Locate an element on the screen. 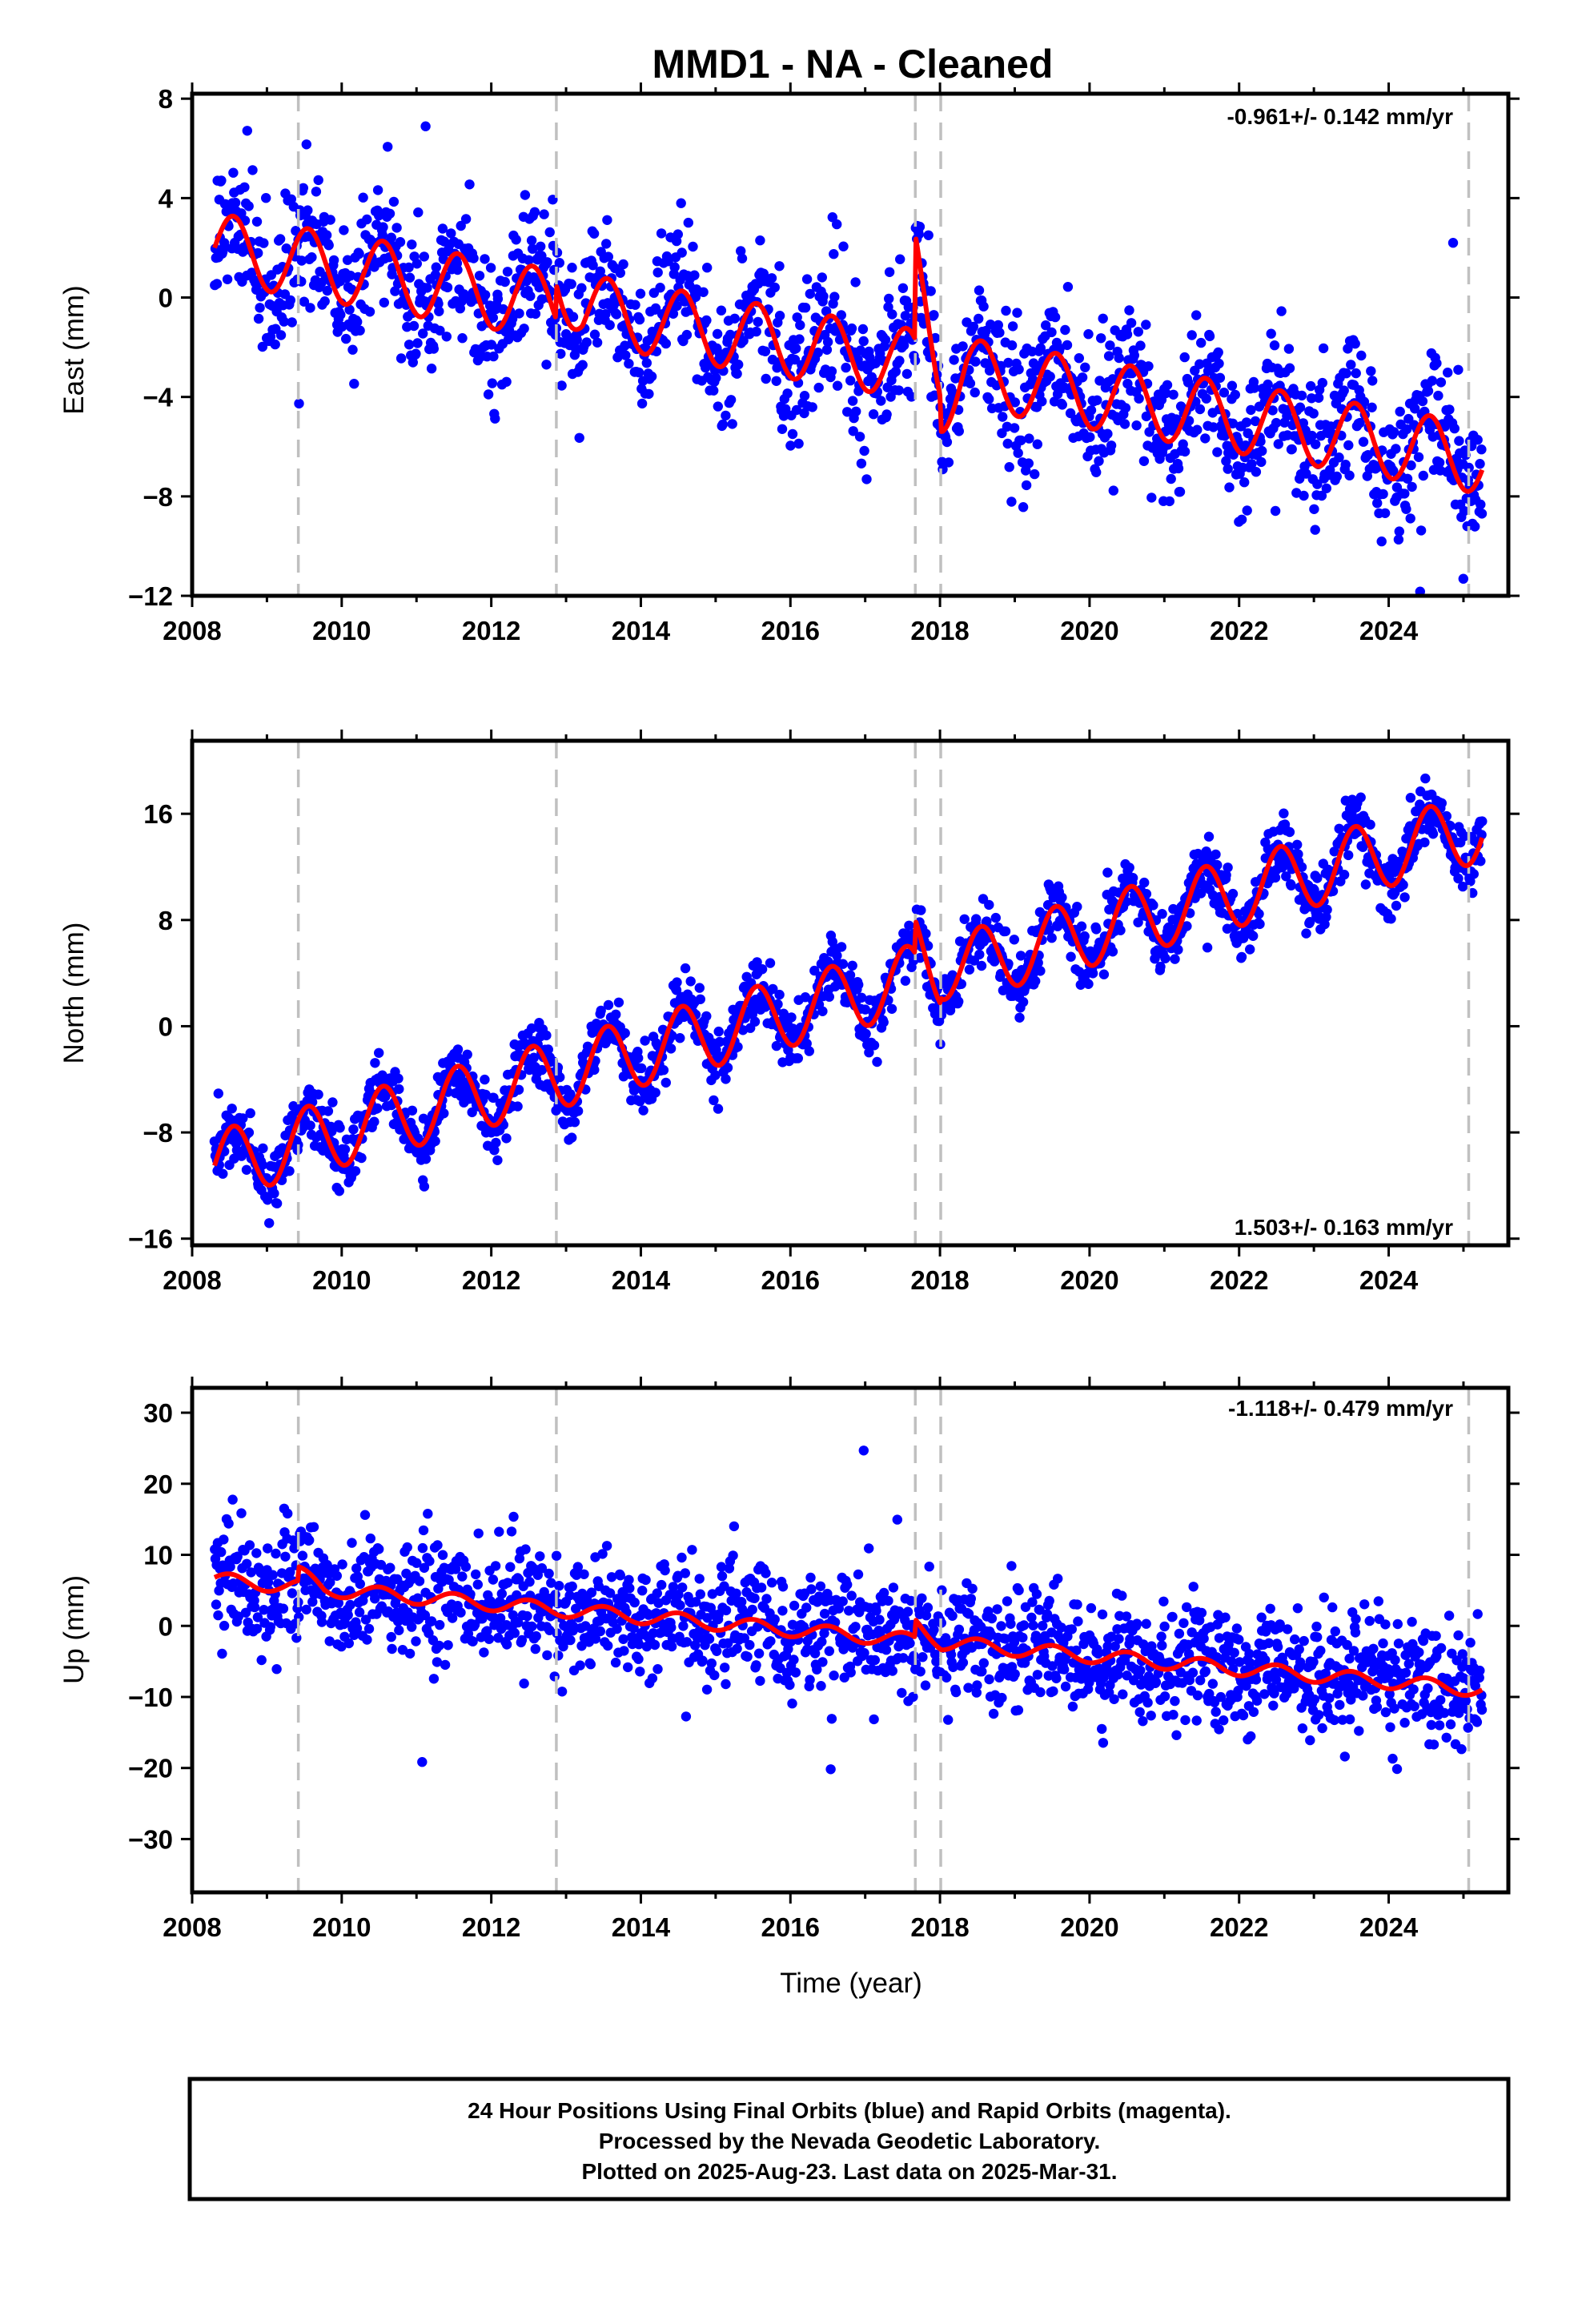 The height and width of the screenshot is (2324, 1582). y-tick-label: −8 is located at coordinates (158, 1133).